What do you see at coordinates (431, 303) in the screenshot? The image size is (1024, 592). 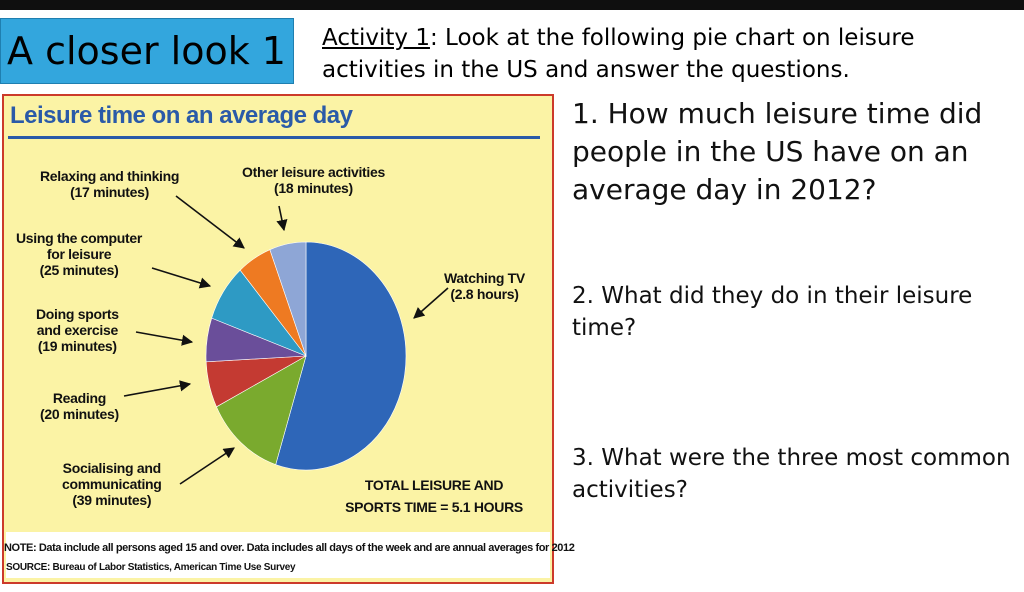 I see `arrow-tv` at bounding box center [431, 303].